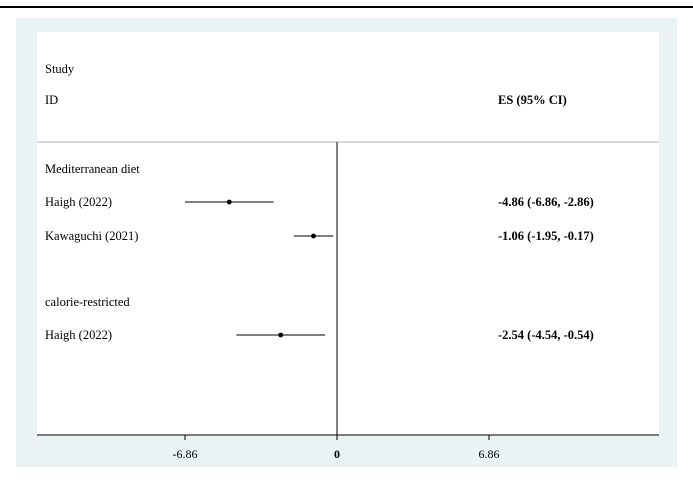 This screenshot has height=483, width=693. Describe the element at coordinates (546, 202) in the screenshot. I see `es-ci-label: -4.86 (-6.86, -2.86)` at that location.